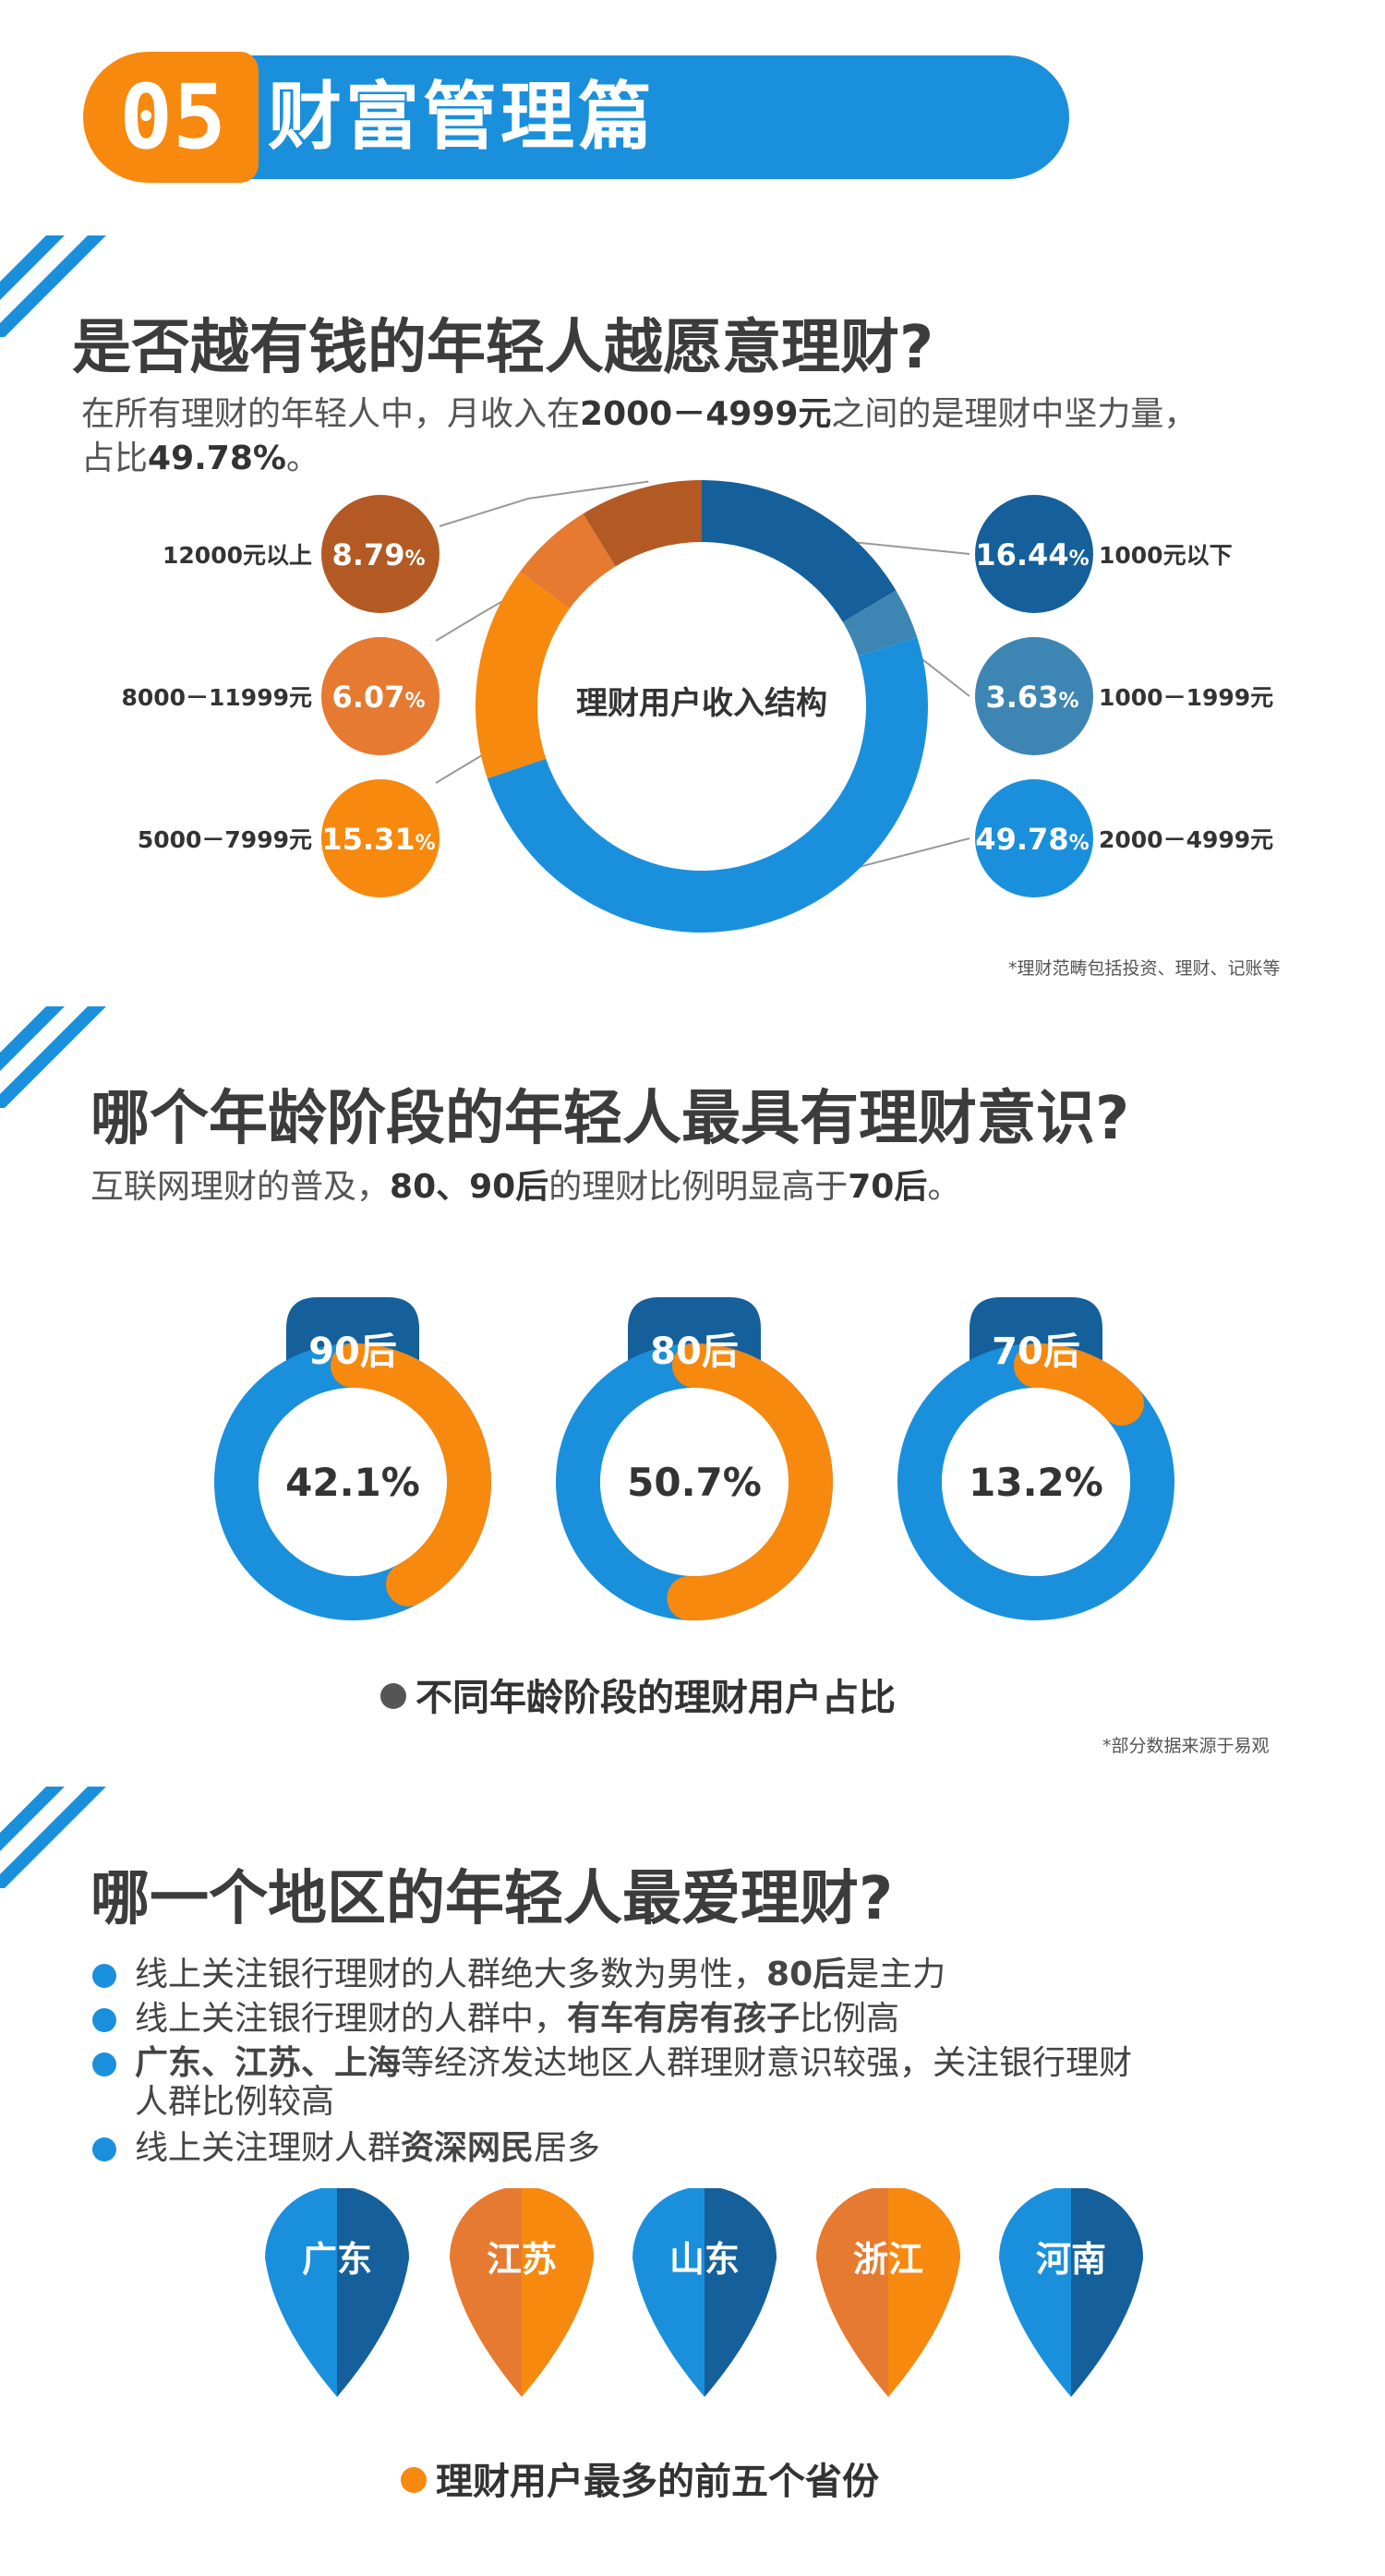 Image resolution: width=1385 pixels, height=2576 pixels. I want to click on income-bubble-gt12000, so click(381, 554).